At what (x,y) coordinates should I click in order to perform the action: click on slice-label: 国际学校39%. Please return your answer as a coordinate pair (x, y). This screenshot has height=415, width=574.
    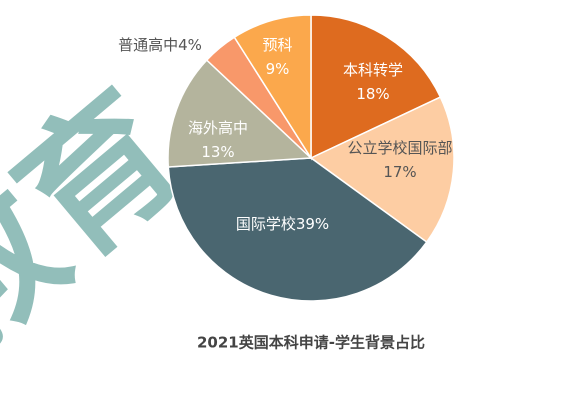
    Looking at the image, I should click on (282, 224).